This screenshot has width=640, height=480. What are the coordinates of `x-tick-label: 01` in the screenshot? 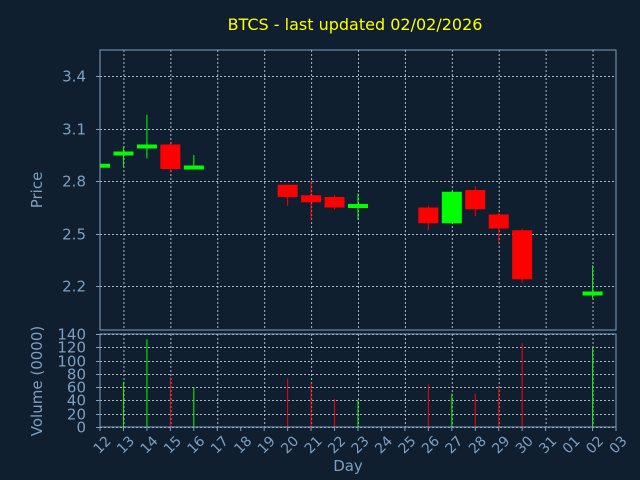 It's located at (572, 445).